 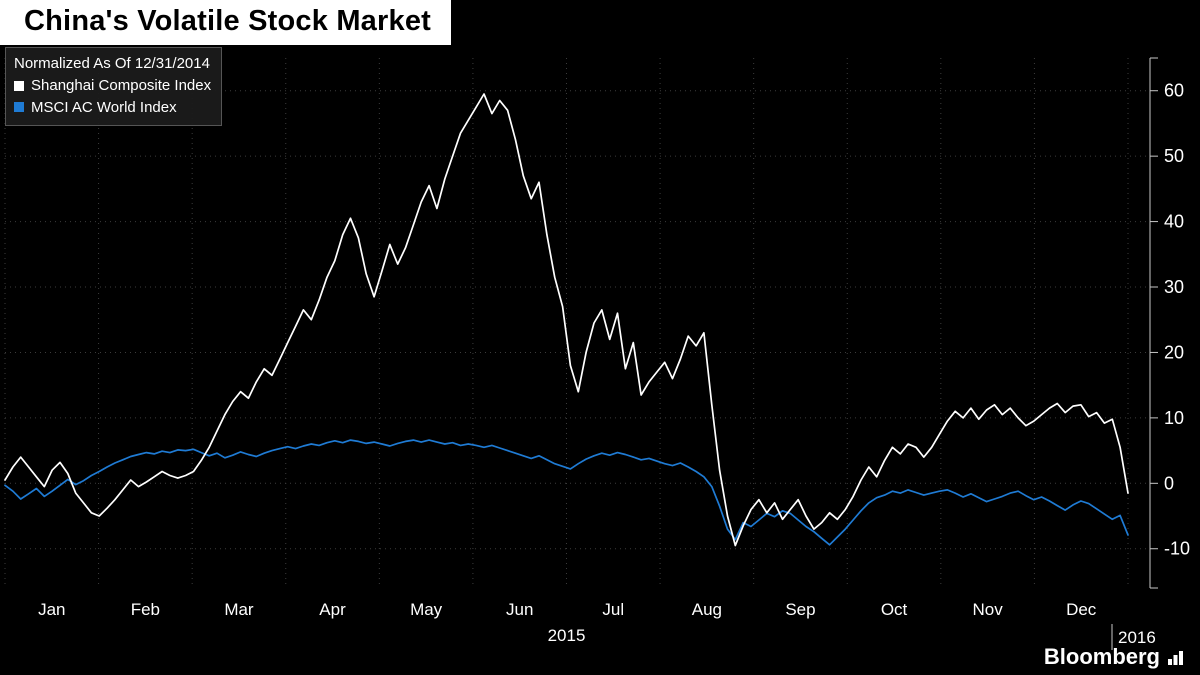 What do you see at coordinates (1177, 549) in the screenshot?
I see `y-tick-label: -10` at bounding box center [1177, 549].